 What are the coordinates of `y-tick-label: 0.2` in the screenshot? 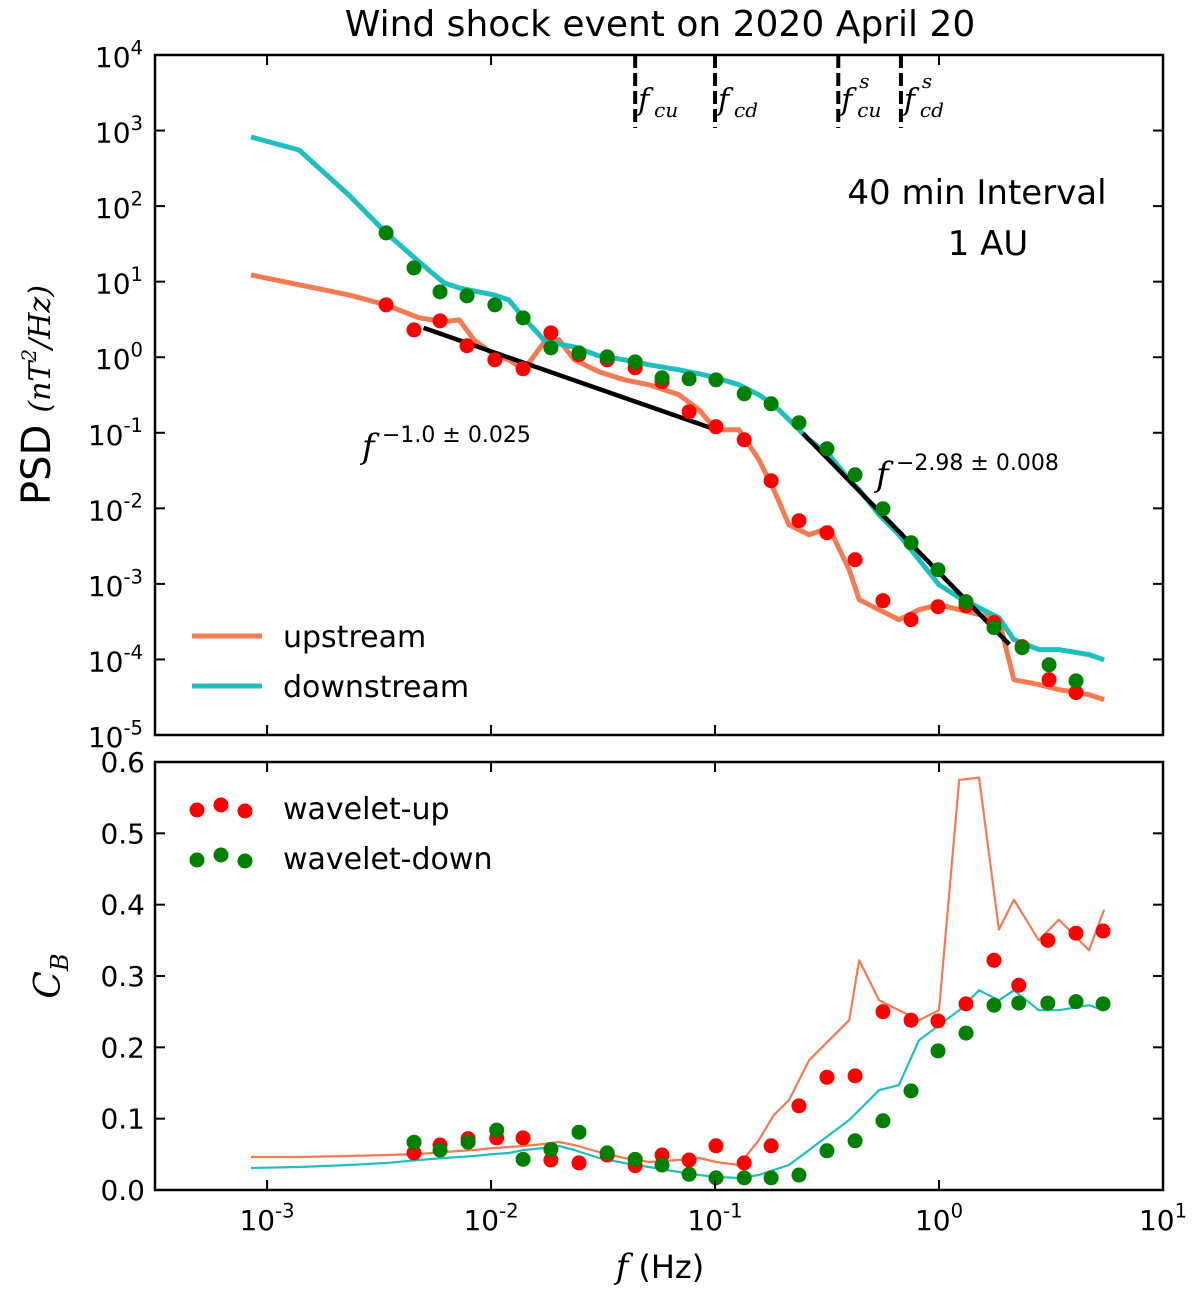 It's located at (122, 1047).